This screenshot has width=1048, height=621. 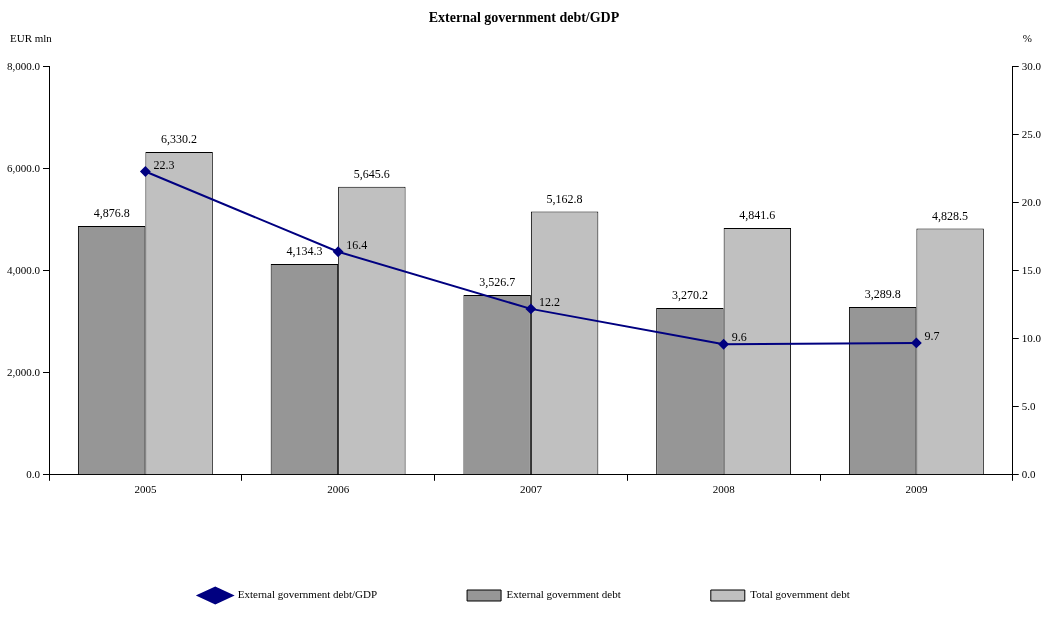 What do you see at coordinates (24, 269) in the screenshot?
I see `y-tick-label: 4,000.0` at bounding box center [24, 269].